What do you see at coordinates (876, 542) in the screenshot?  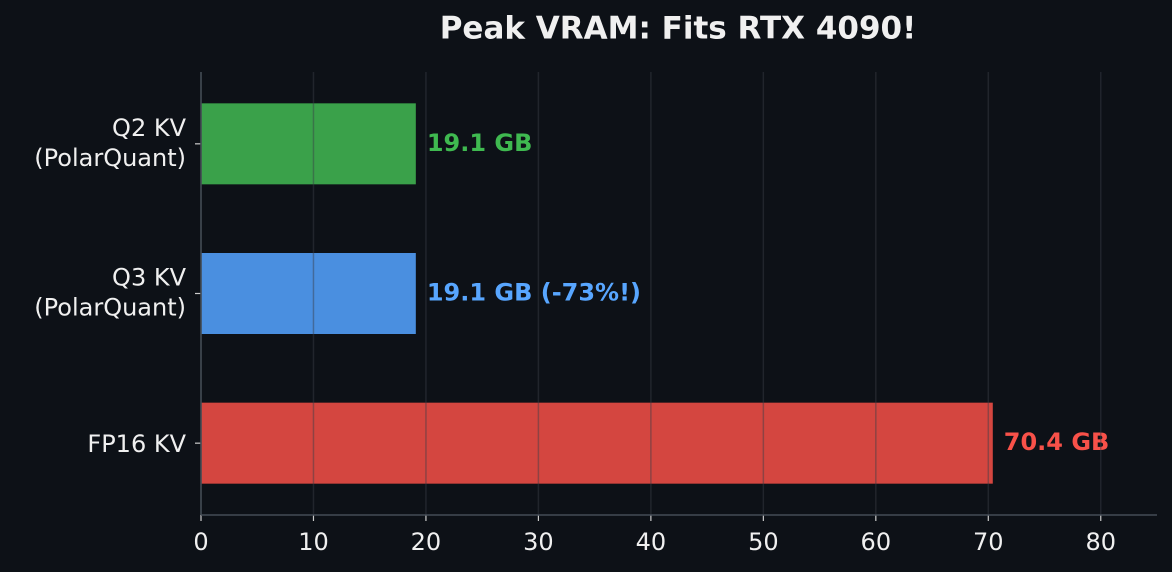 I see `x-tick-label: 60` at bounding box center [876, 542].